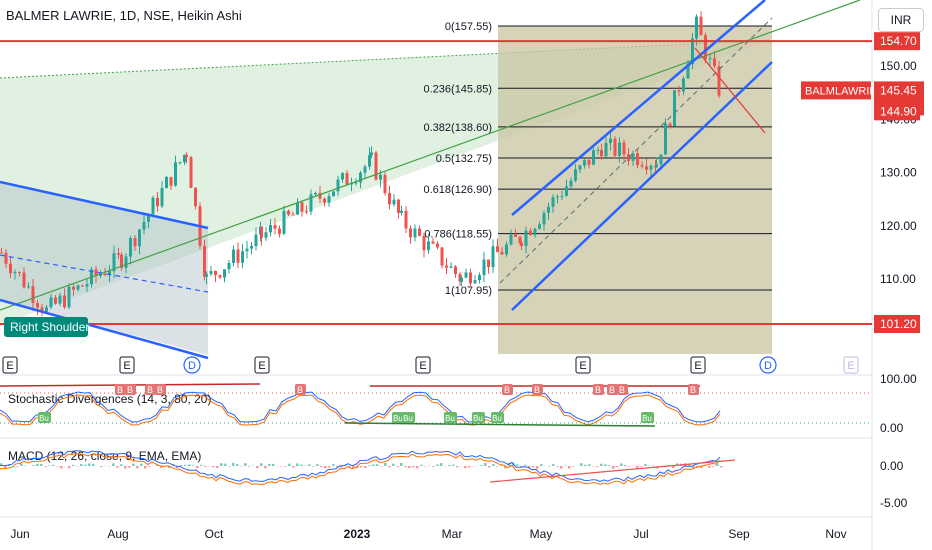  What do you see at coordinates (468, 291) in the screenshot?
I see `fib-level-label: 1(107.95)` at bounding box center [468, 291].